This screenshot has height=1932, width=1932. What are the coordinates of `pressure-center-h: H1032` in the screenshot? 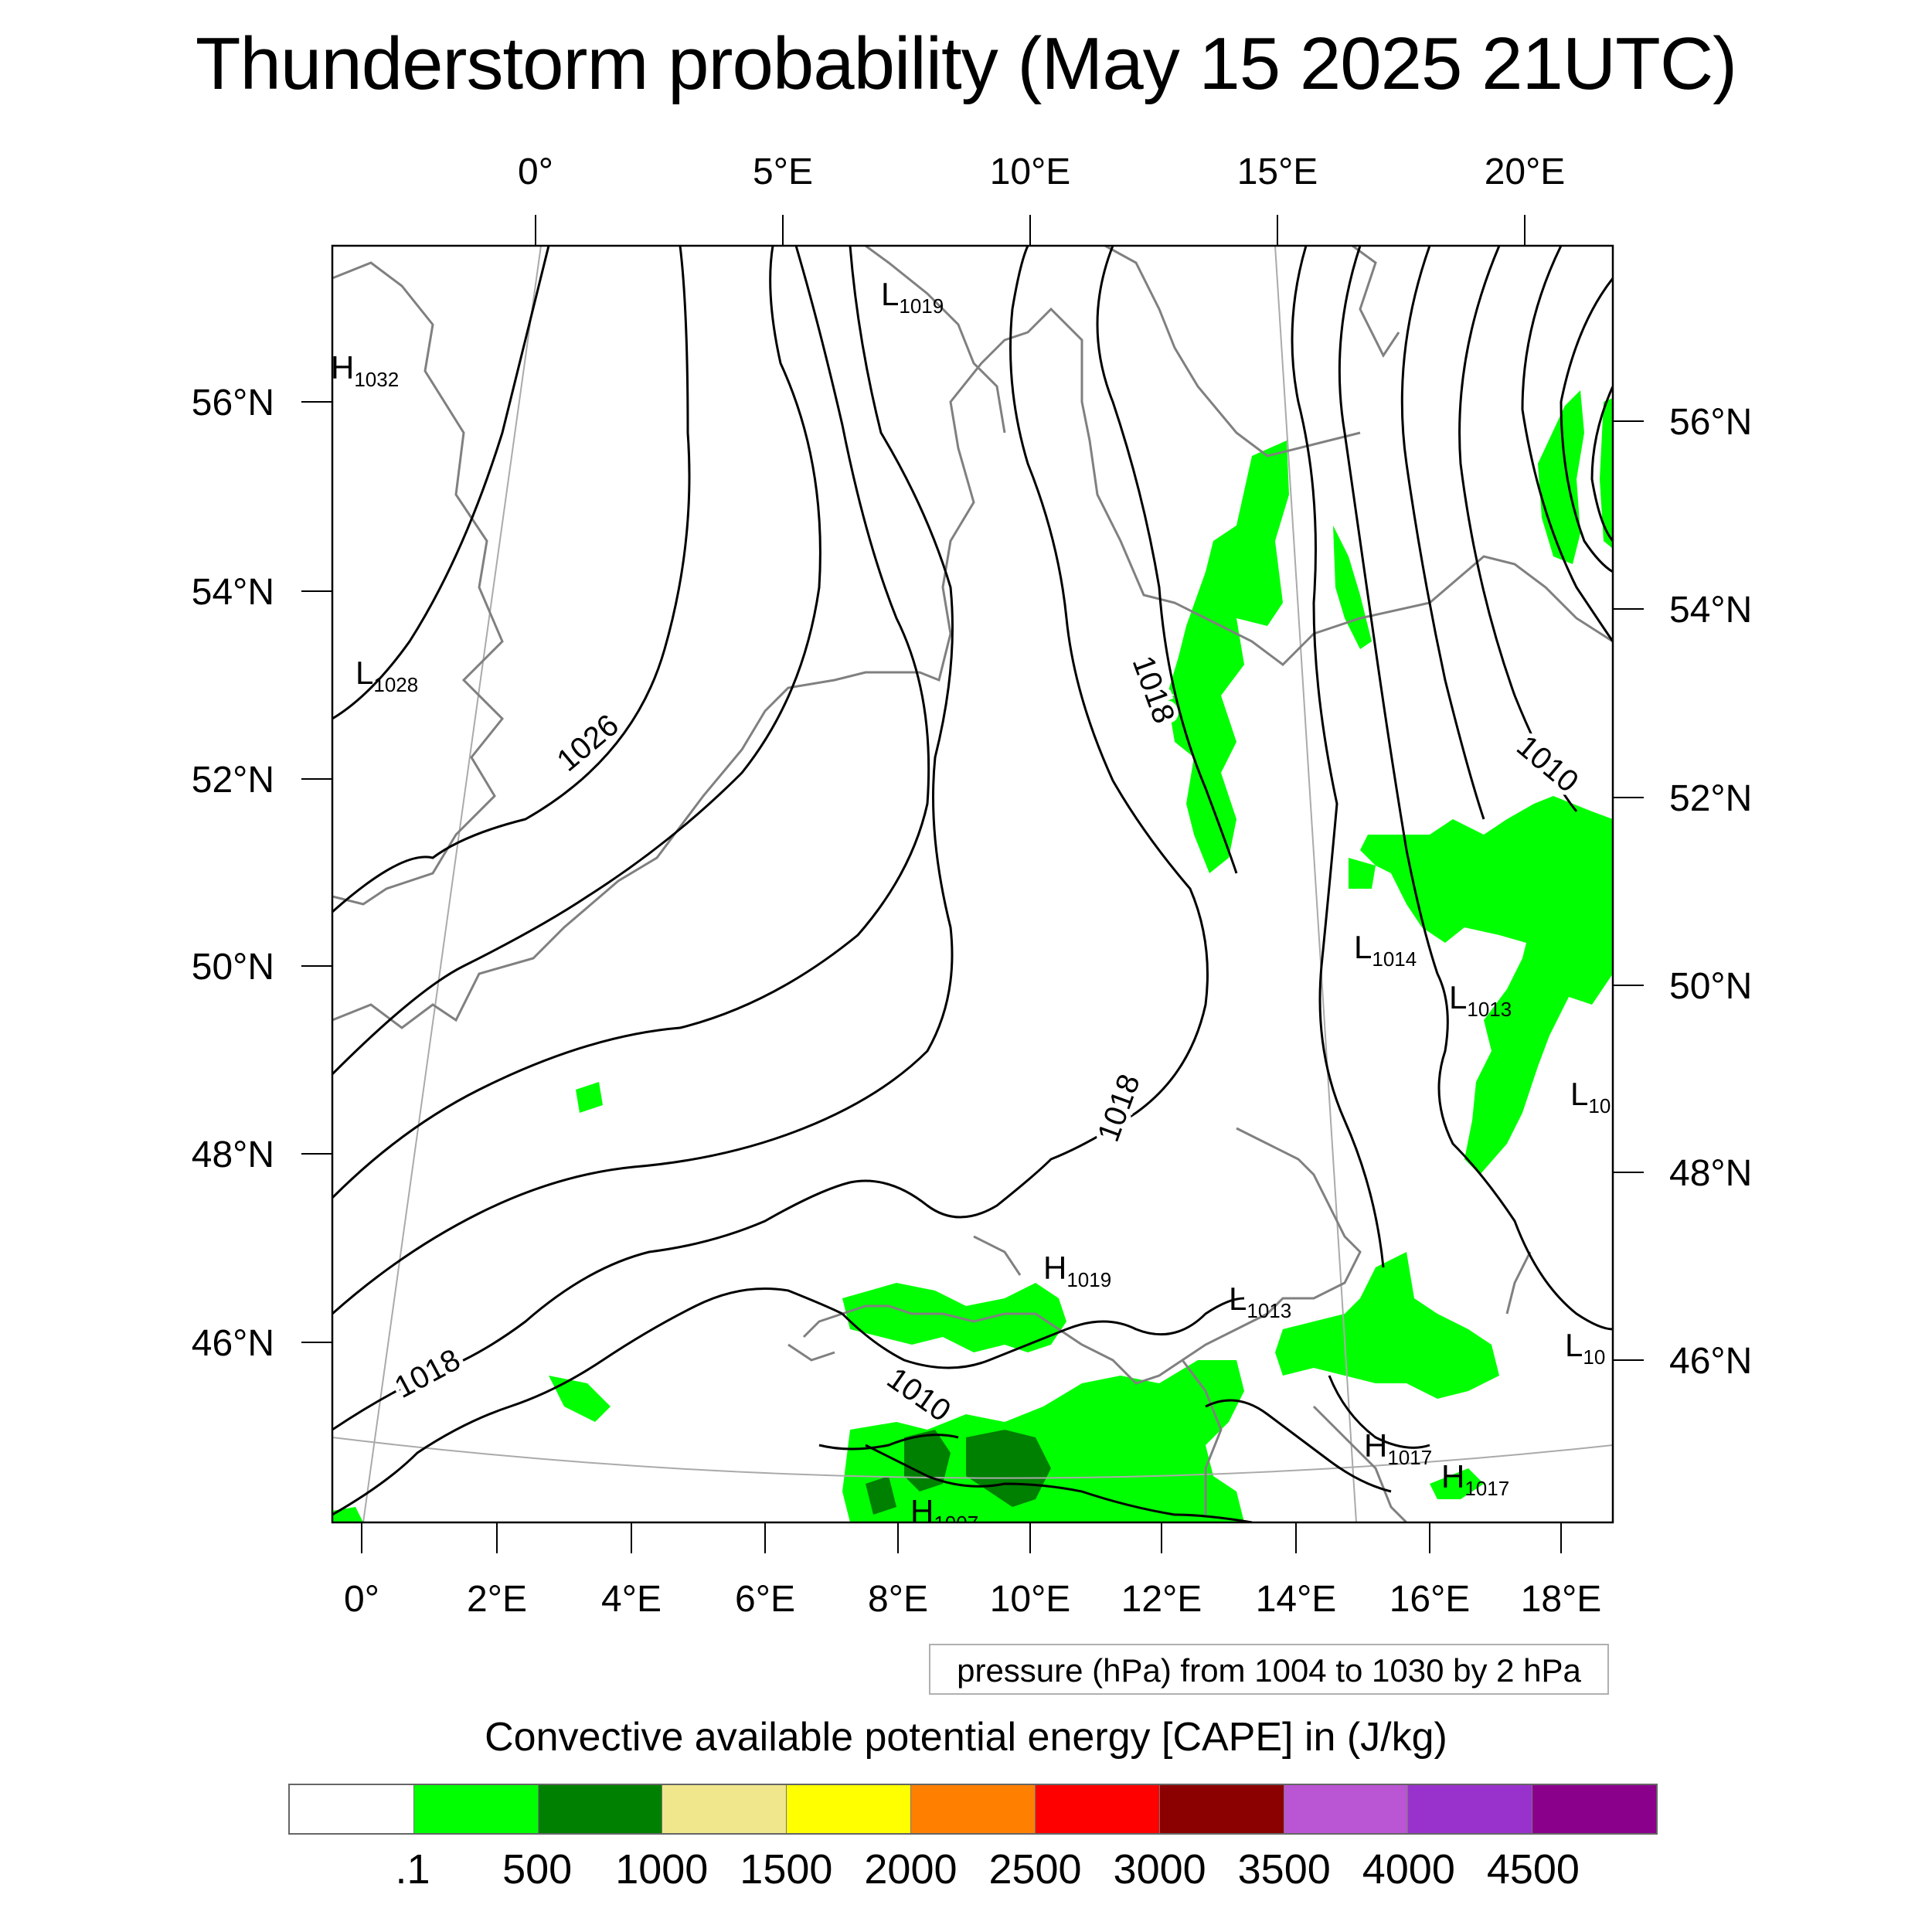 It's located at (365, 370).